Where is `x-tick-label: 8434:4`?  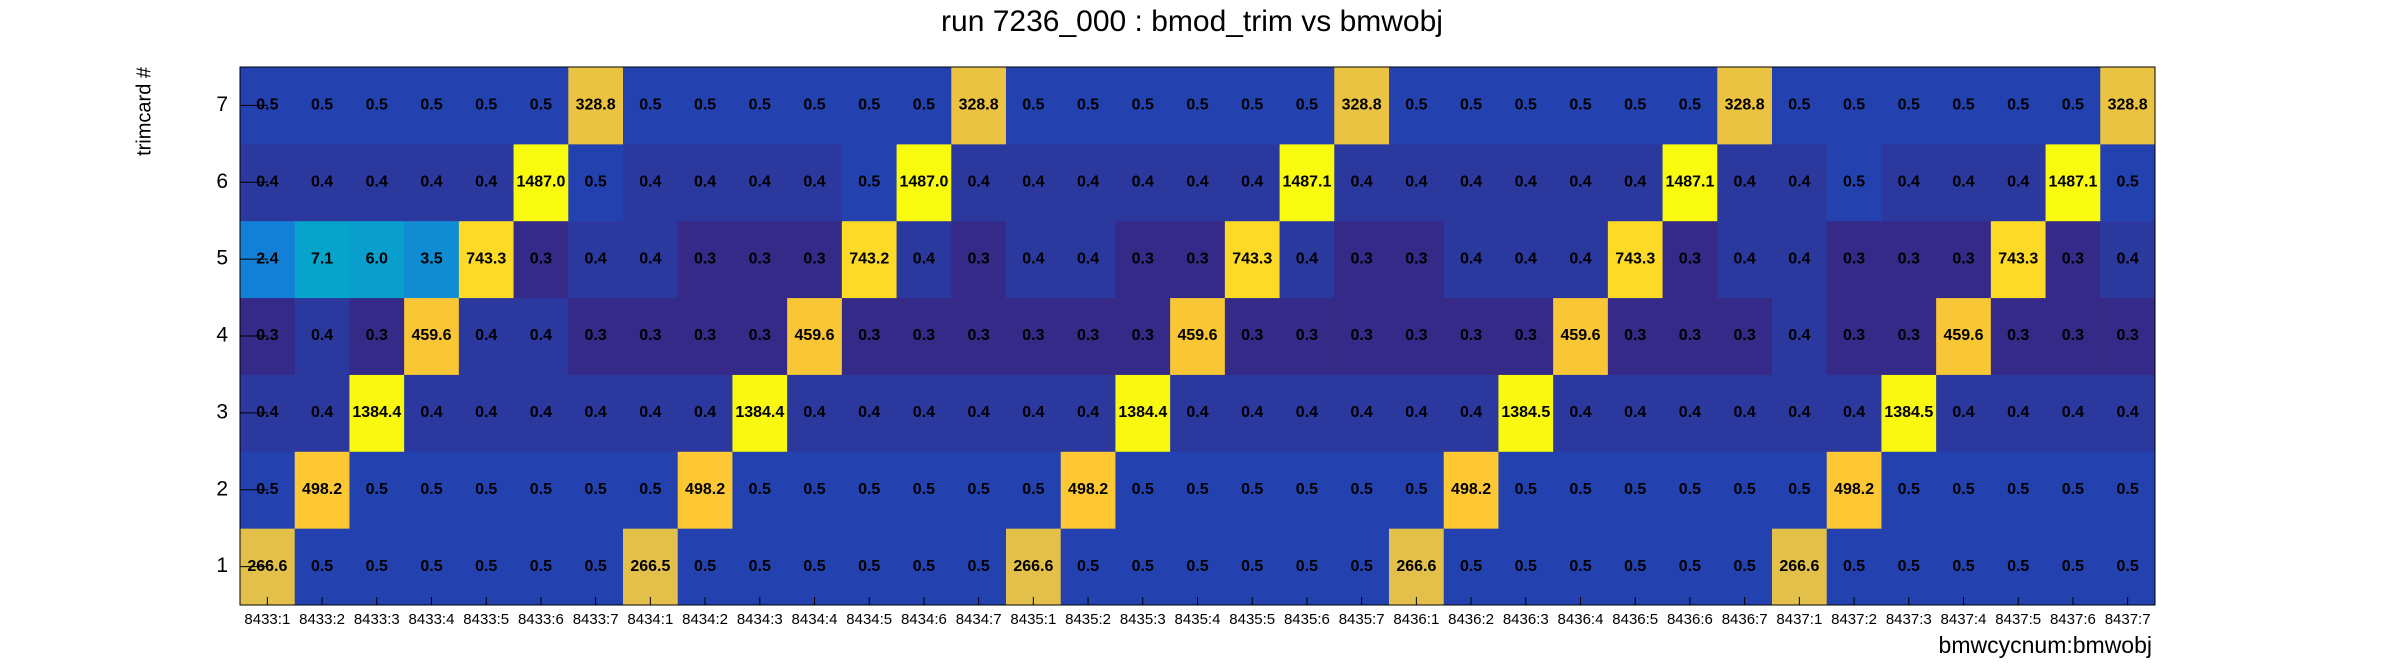 x-tick-label: 8434:4 is located at coordinates (815, 619).